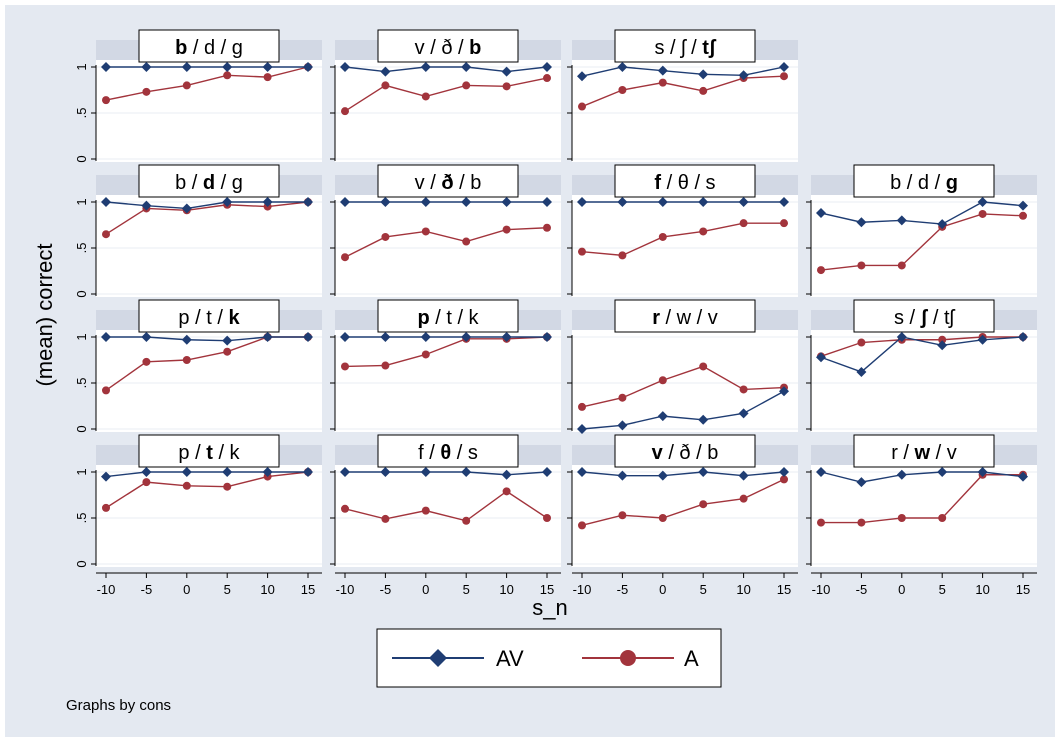 The image size is (1060, 742). What do you see at coordinates (922, 453) in the screenshot?
I see `panel-title-segment: w` at bounding box center [922, 453].